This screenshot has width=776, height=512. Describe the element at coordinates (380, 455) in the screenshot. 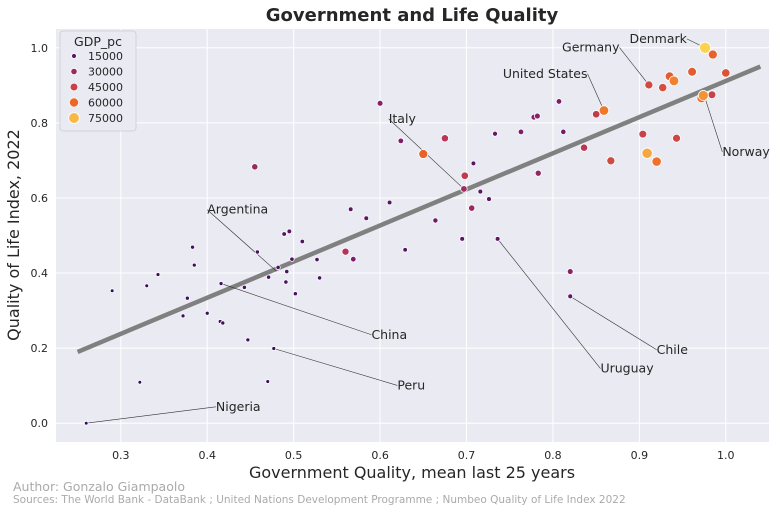

I see `x-tick-label: 0.6` at that location.